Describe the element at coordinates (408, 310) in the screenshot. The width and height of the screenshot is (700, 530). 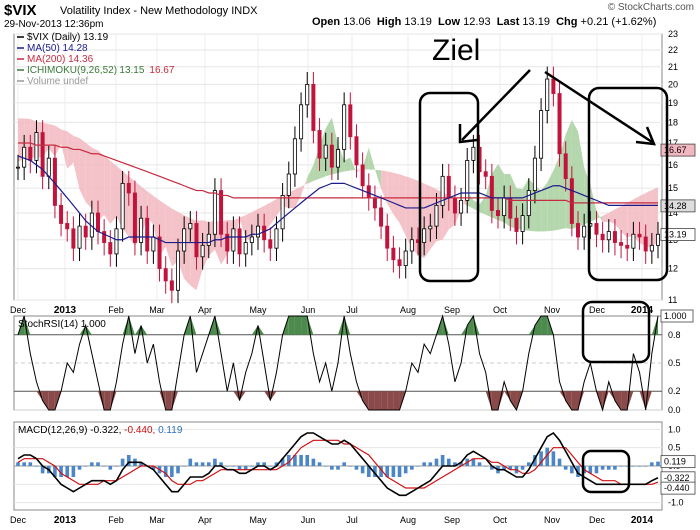
I see `month-label: Aug` at that location.